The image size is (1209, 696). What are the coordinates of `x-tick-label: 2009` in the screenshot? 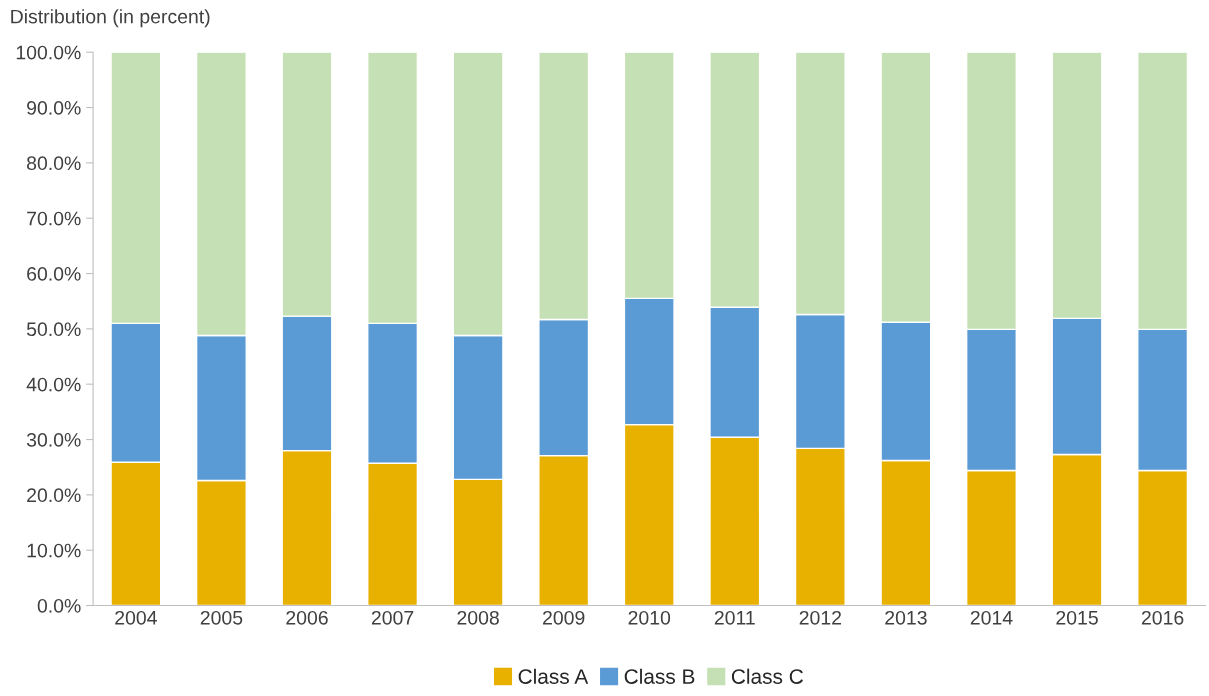 It's located at (564, 617).